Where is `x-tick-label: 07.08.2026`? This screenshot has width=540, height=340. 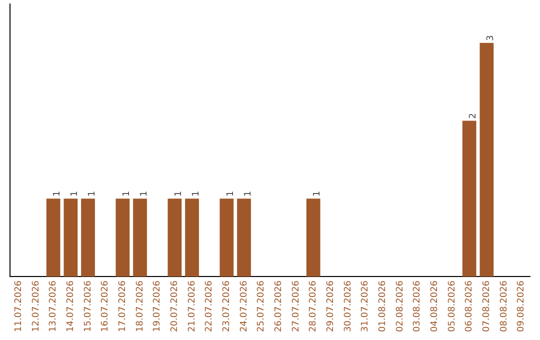 x-tick-label: 07.08.2026 is located at coordinates (487, 306).